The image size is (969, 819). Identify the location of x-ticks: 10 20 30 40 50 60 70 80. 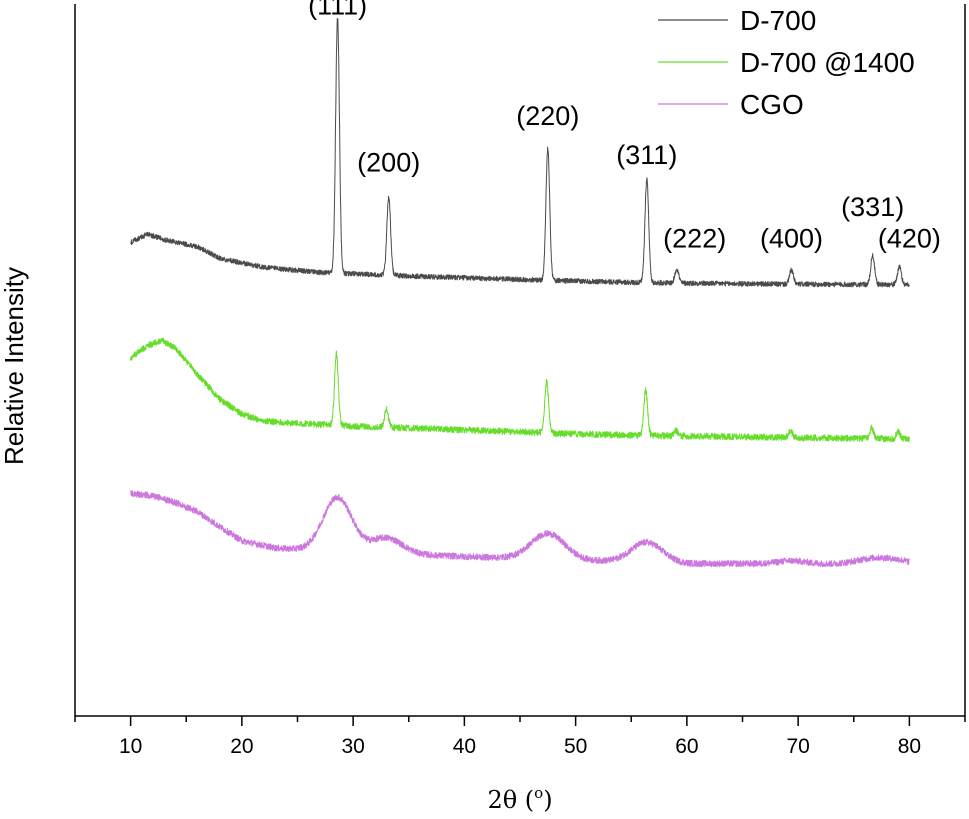
(520, 737).